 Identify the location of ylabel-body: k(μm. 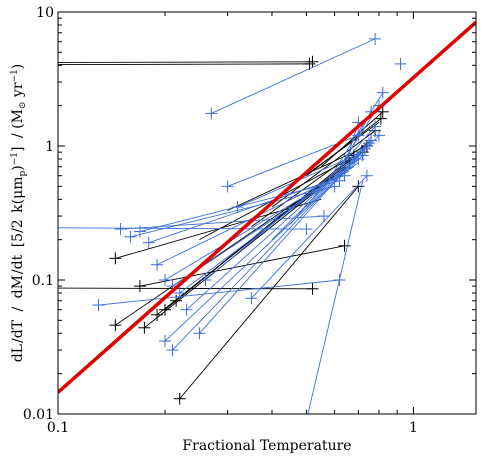
(18, 194).